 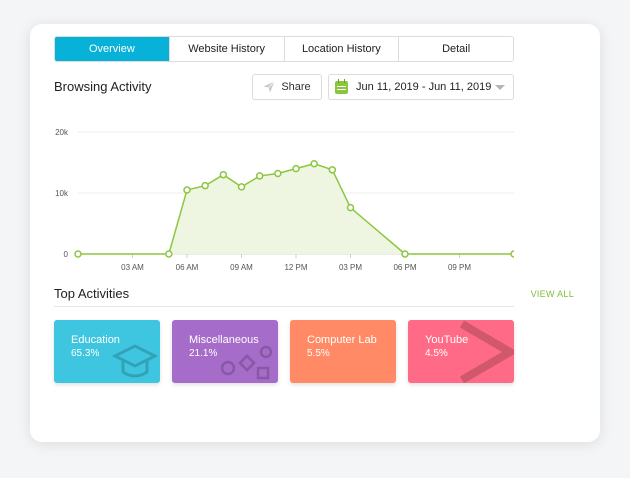 I want to click on shapes-icon, so click(x=246, y=362).